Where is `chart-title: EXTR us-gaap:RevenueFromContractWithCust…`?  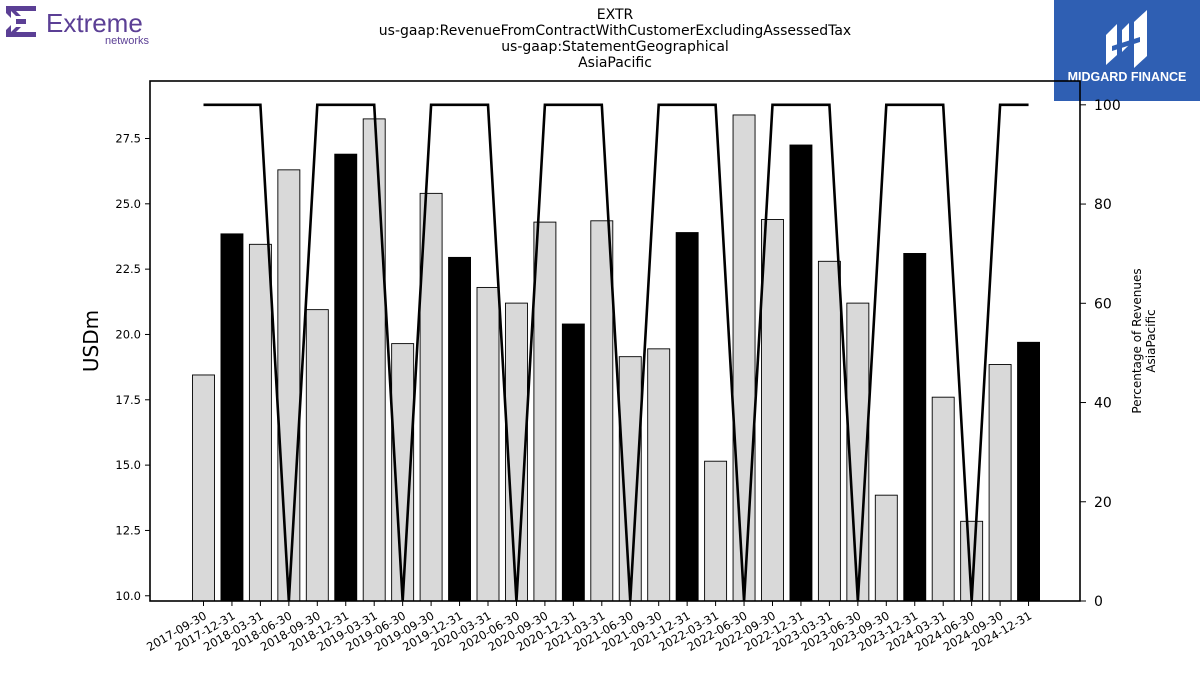
chart-title: EXTR us-gaap:RevenueFromContractWithCust… is located at coordinates (615, 39).